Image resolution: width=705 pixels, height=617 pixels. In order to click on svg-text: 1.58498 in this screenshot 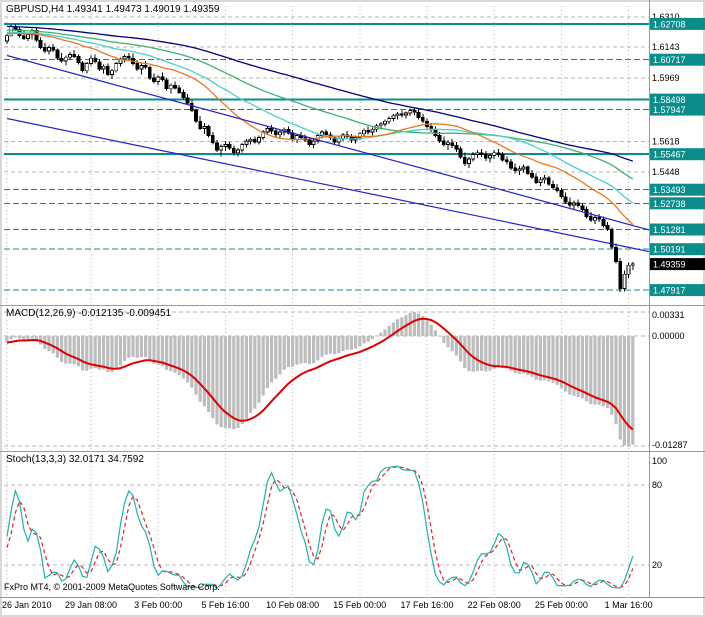, I will do `click(669, 100)`.